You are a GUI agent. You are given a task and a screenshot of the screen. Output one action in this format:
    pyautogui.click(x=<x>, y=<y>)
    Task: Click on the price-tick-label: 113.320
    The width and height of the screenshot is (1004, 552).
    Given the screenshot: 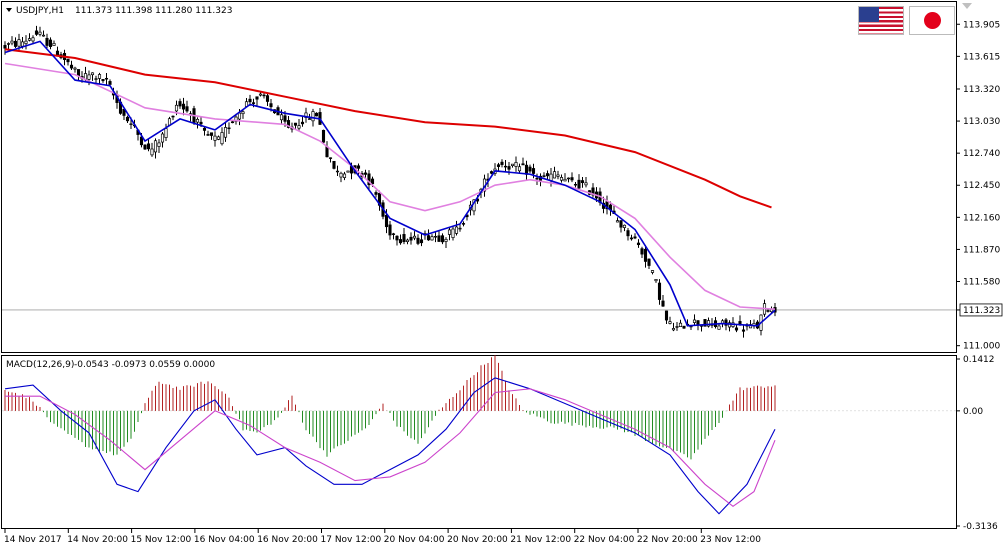 What is the action you would take?
    pyautogui.click(x=981, y=90)
    